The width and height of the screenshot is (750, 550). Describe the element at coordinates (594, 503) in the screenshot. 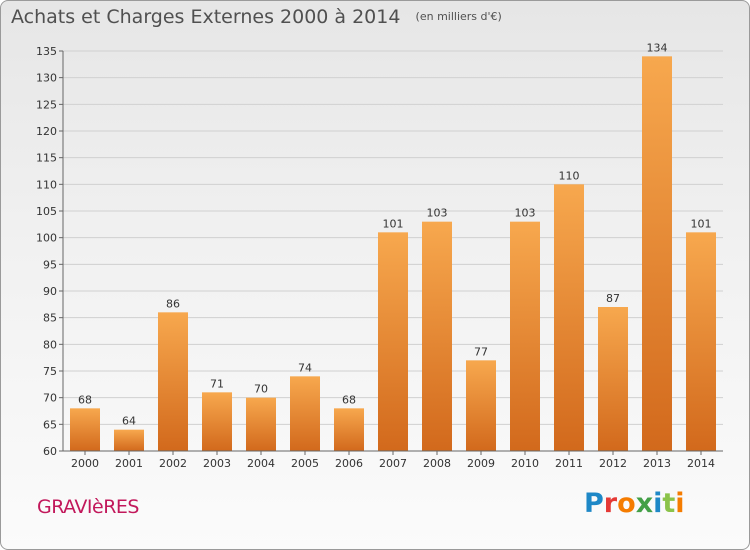

I see `logo-letter: P` at that location.